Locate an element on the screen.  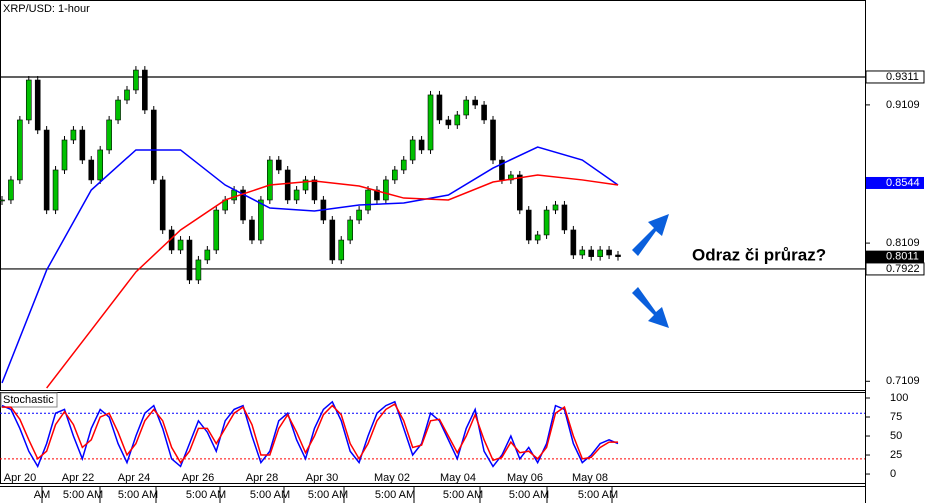
date-label: Apr 24 is located at coordinates (134, 478).